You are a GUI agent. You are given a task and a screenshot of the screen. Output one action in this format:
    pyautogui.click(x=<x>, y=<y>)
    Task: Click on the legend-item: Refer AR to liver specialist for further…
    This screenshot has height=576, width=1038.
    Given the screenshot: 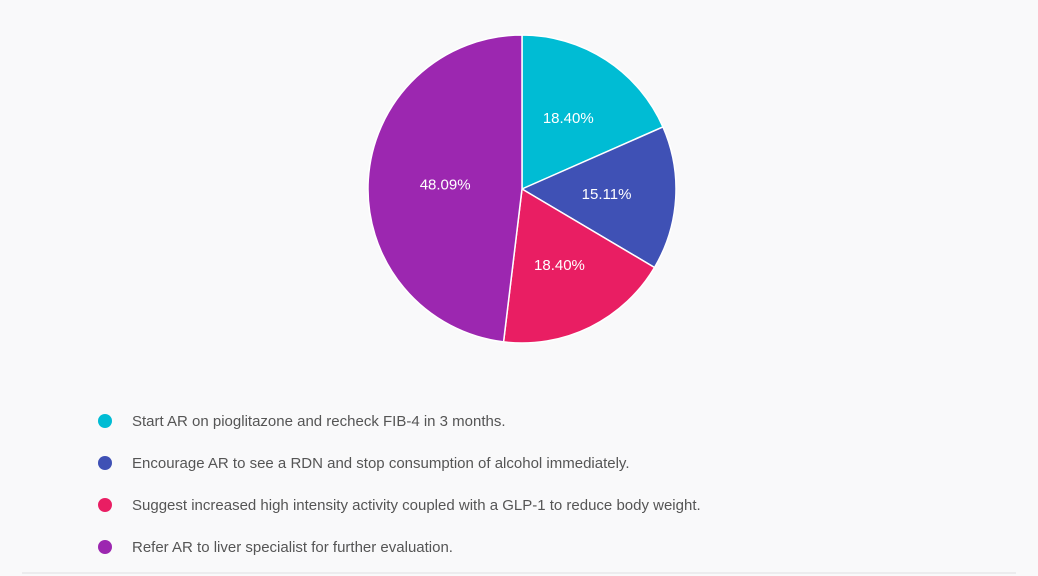 What is the action you would take?
    pyautogui.click(x=399, y=547)
    